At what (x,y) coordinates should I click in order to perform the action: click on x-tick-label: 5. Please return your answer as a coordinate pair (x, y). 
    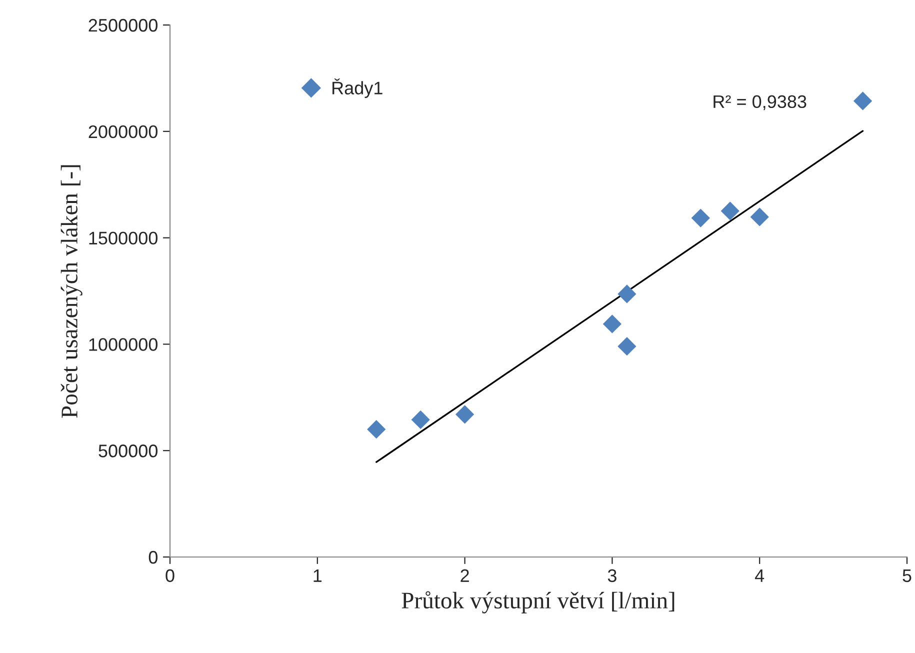
    Looking at the image, I should click on (907, 575).